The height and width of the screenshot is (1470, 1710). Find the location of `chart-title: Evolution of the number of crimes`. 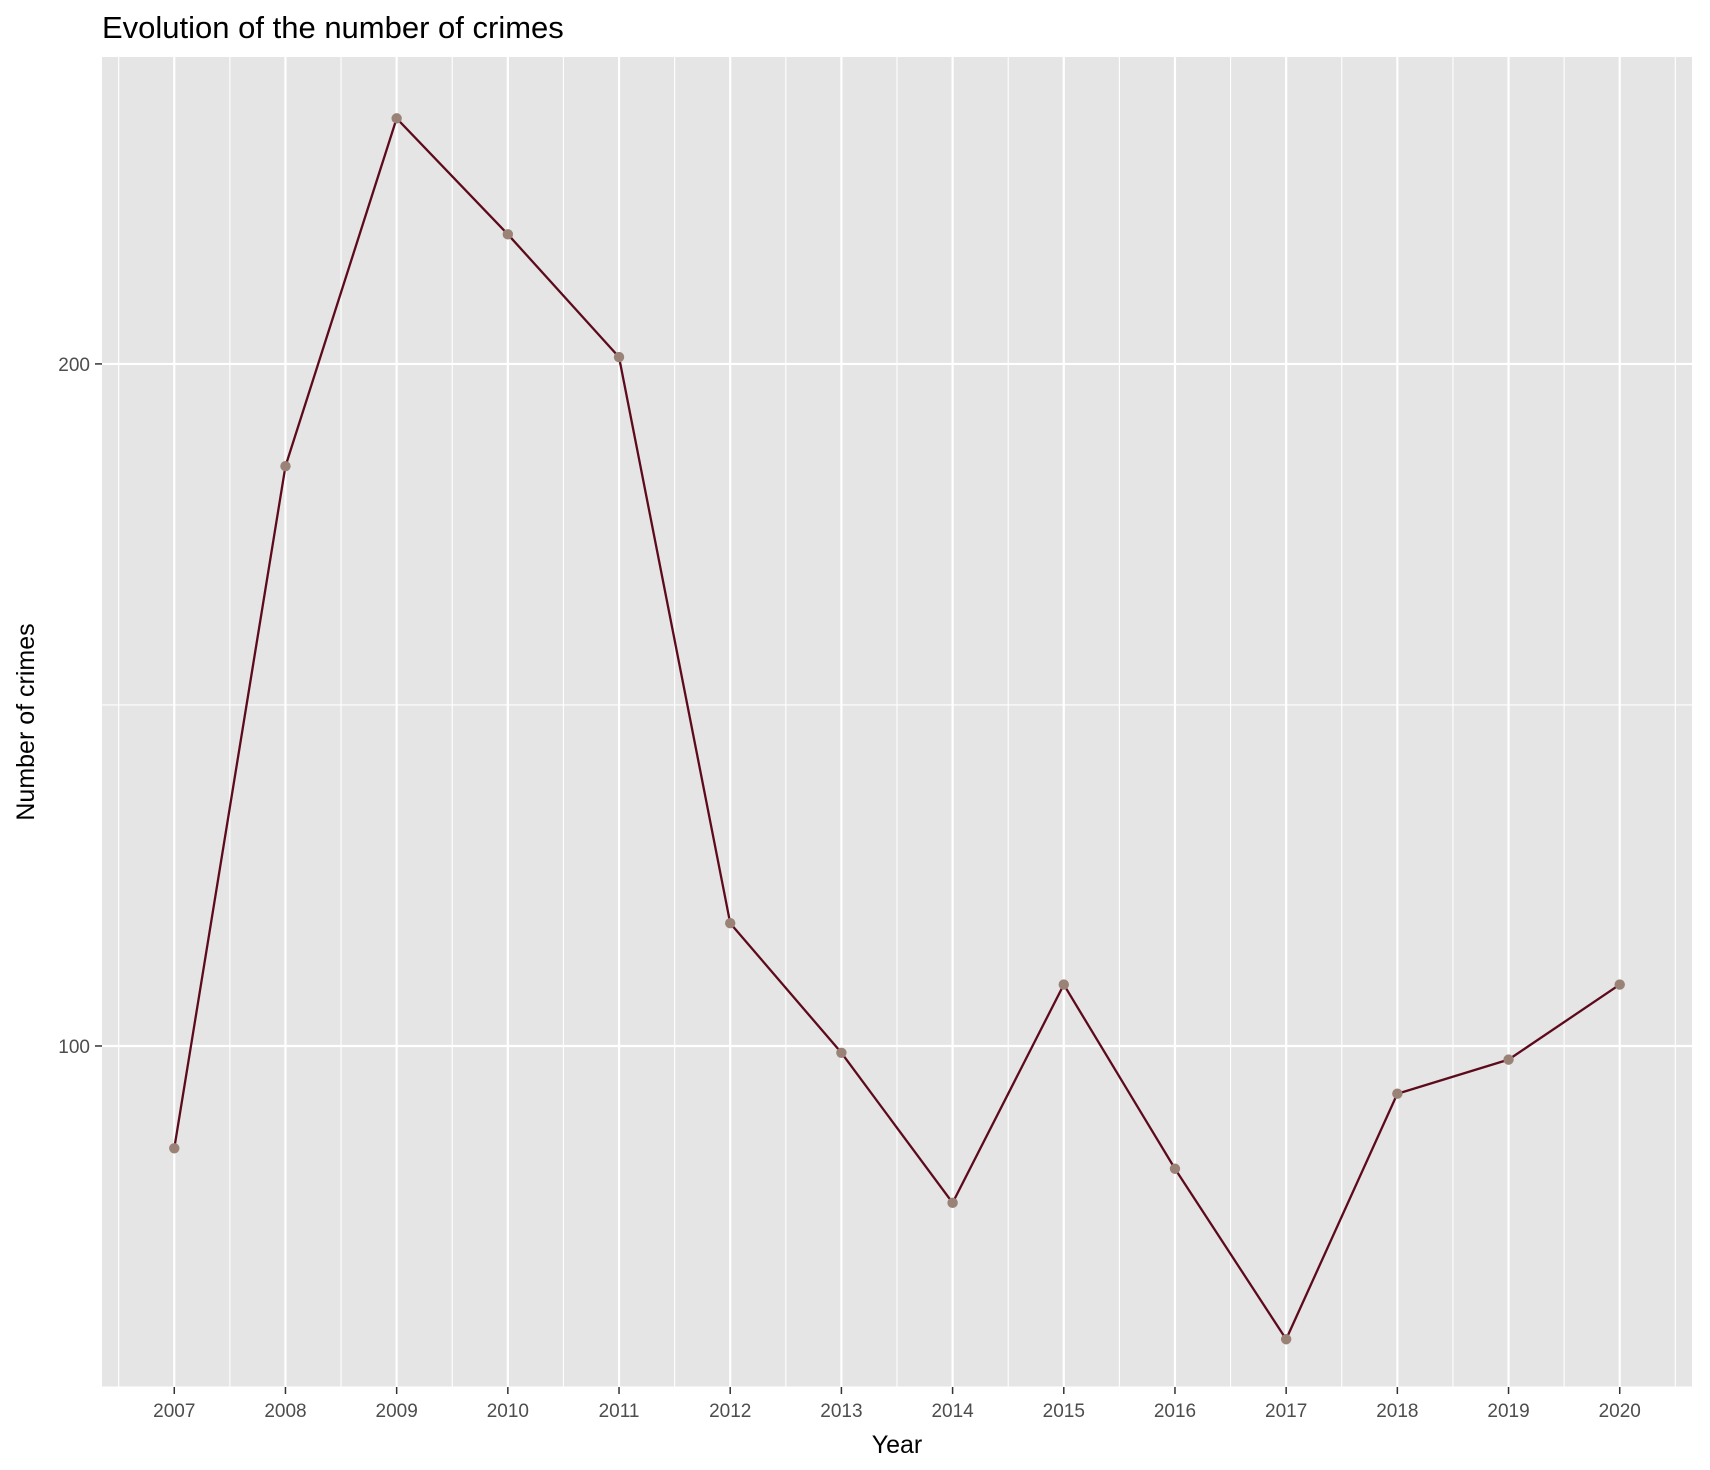

chart-title: Evolution of the number of crimes is located at coordinates (333, 27).